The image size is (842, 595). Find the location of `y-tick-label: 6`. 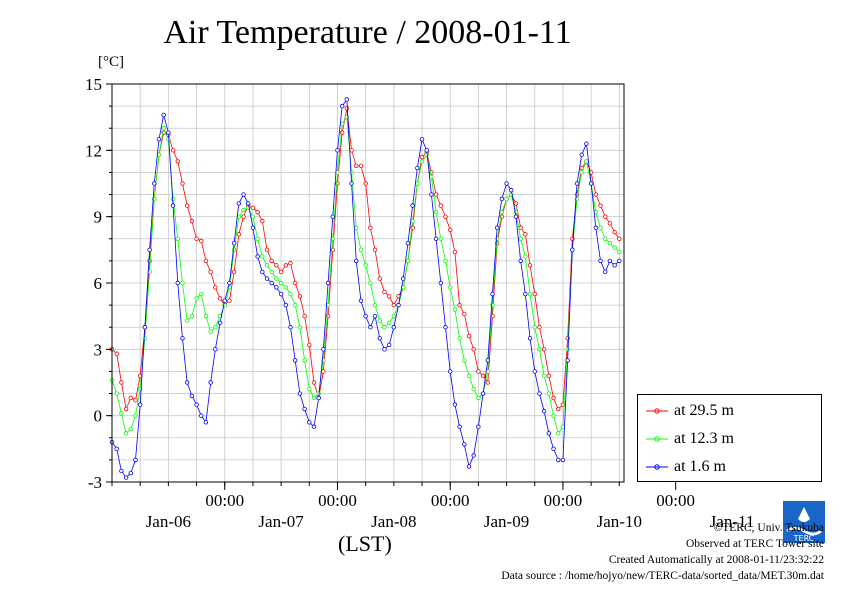

y-tick-label: 6 is located at coordinates (98, 283).